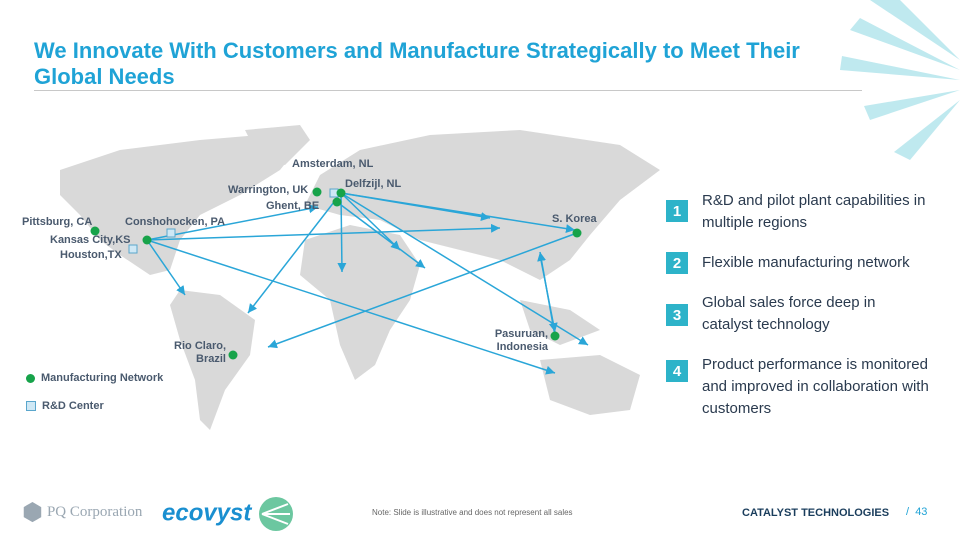  What do you see at coordinates (90, 240) in the screenshot?
I see `label-kansas-city: Kansas City,KS` at bounding box center [90, 240].